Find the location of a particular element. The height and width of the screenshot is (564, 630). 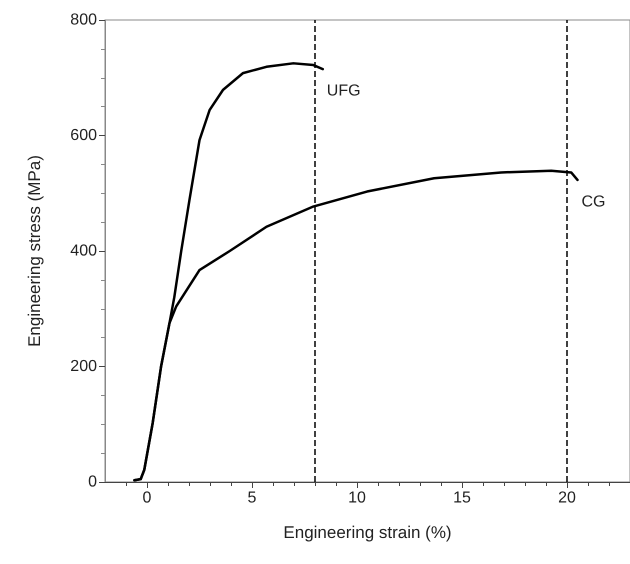

y-tick-label: 800 is located at coordinates (84, 20).